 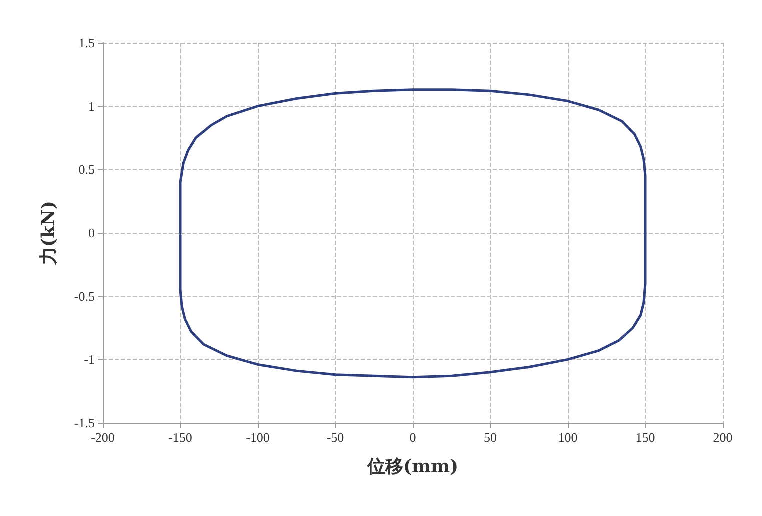 I want to click on x-tick-label: 150, so click(x=646, y=437).